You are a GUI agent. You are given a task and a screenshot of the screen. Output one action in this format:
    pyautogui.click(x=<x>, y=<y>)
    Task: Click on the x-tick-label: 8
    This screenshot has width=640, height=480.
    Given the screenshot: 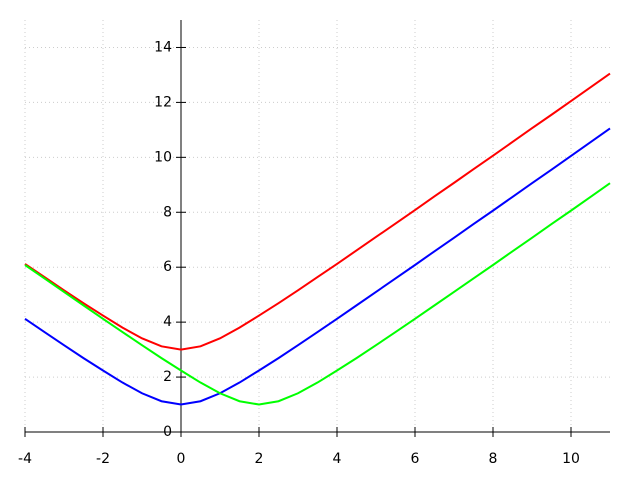 What is the action you would take?
    pyautogui.click(x=493, y=459)
    